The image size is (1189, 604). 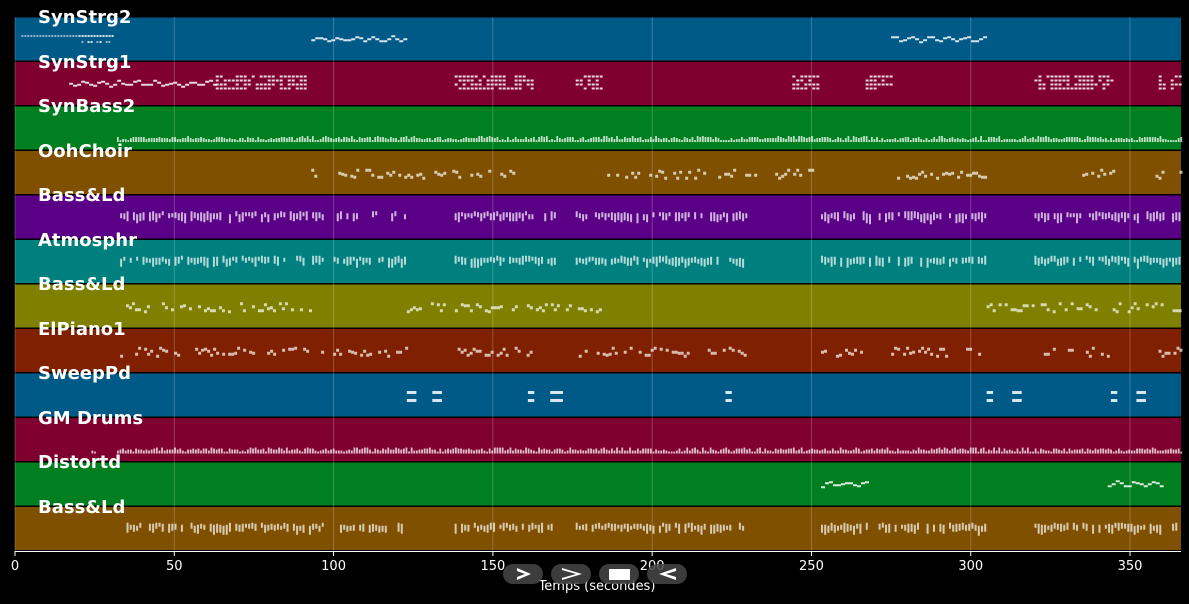 I want to click on rewind-button, so click(x=667, y=574).